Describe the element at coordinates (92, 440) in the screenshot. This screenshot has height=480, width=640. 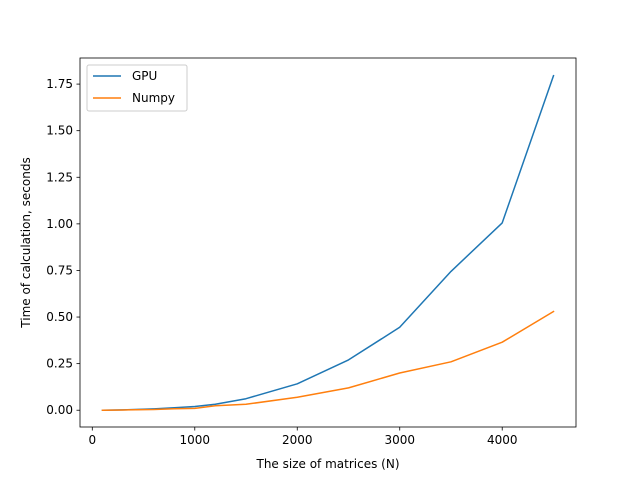
I see `x-tick-label: 0` at that location.